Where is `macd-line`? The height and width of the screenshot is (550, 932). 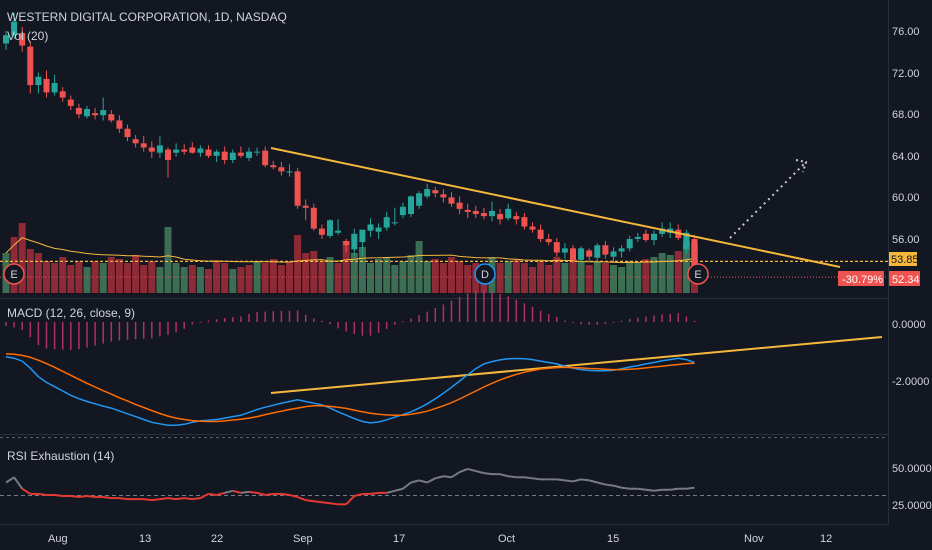 macd-line is located at coordinates (350, 391).